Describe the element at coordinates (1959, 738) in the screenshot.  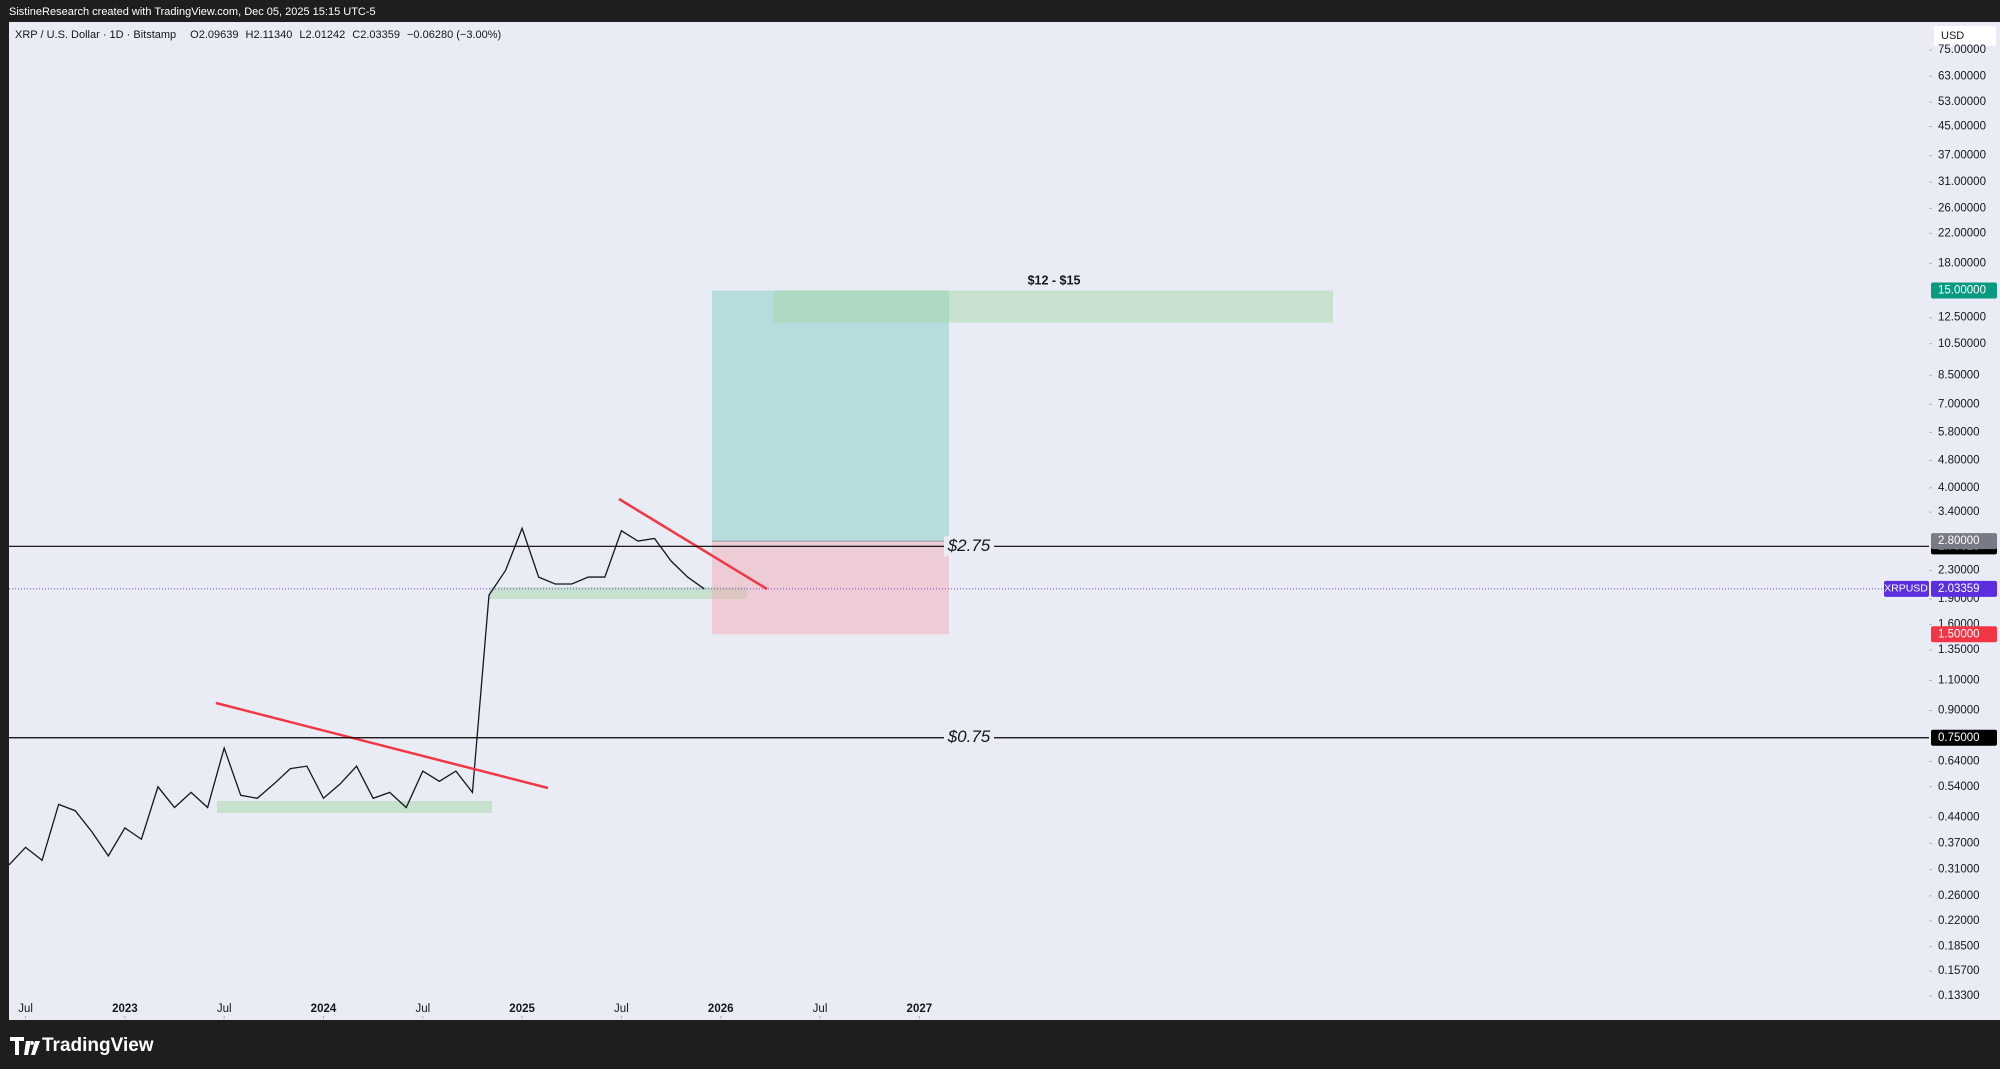
I see `price-badge-label: 0.75000` at that location.